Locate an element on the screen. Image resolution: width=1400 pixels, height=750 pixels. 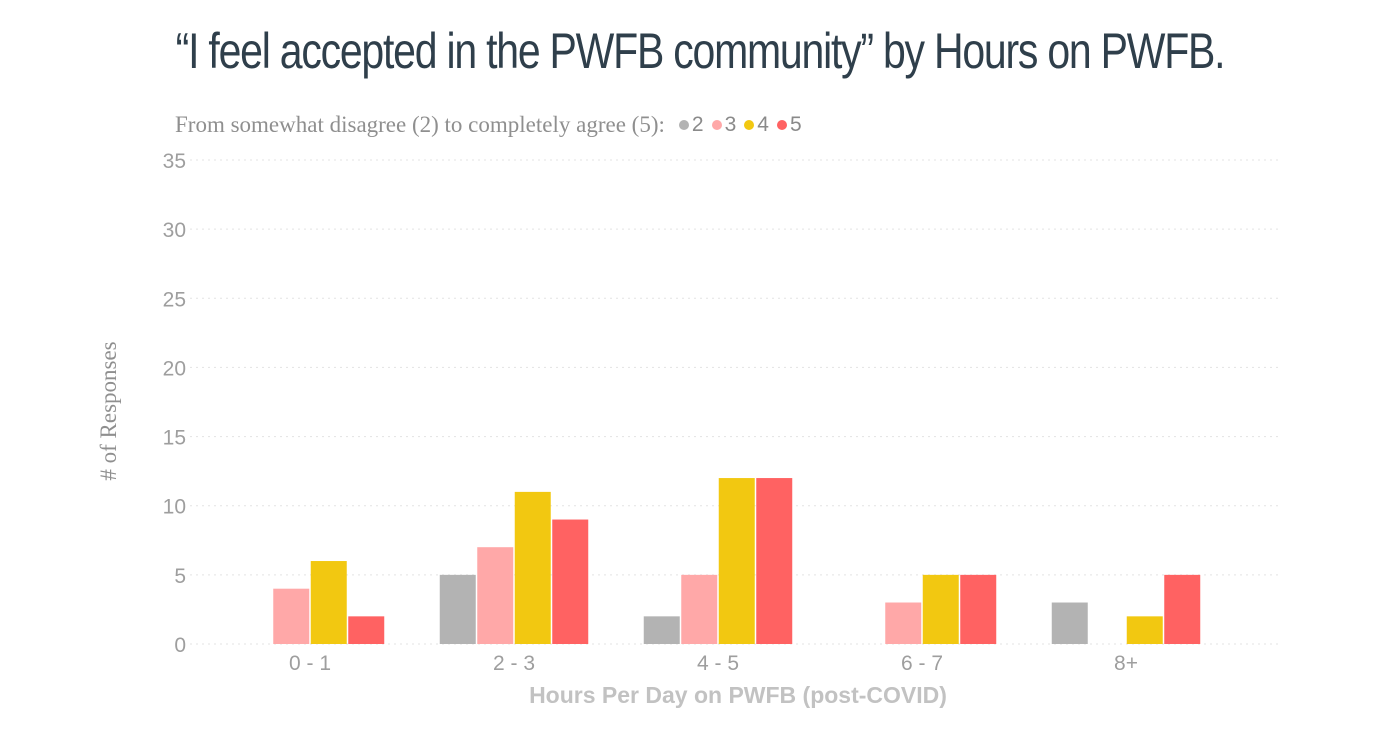
y-tick-label: 5 is located at coordinates (180, 576).